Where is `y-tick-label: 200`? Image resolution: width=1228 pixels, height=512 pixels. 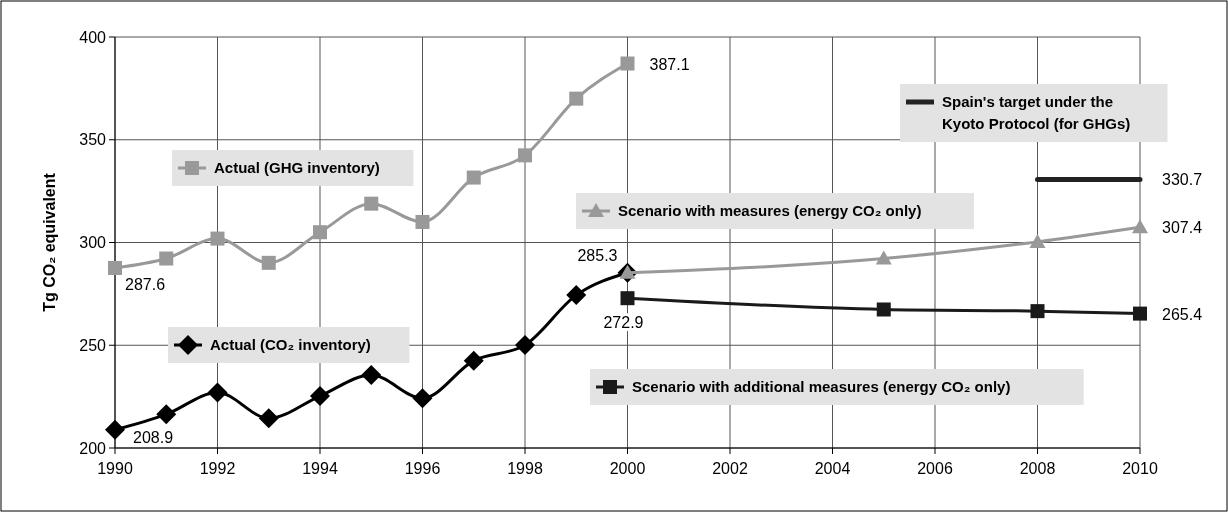 y-tick-label: 200 is located at coordinates (93, 448).